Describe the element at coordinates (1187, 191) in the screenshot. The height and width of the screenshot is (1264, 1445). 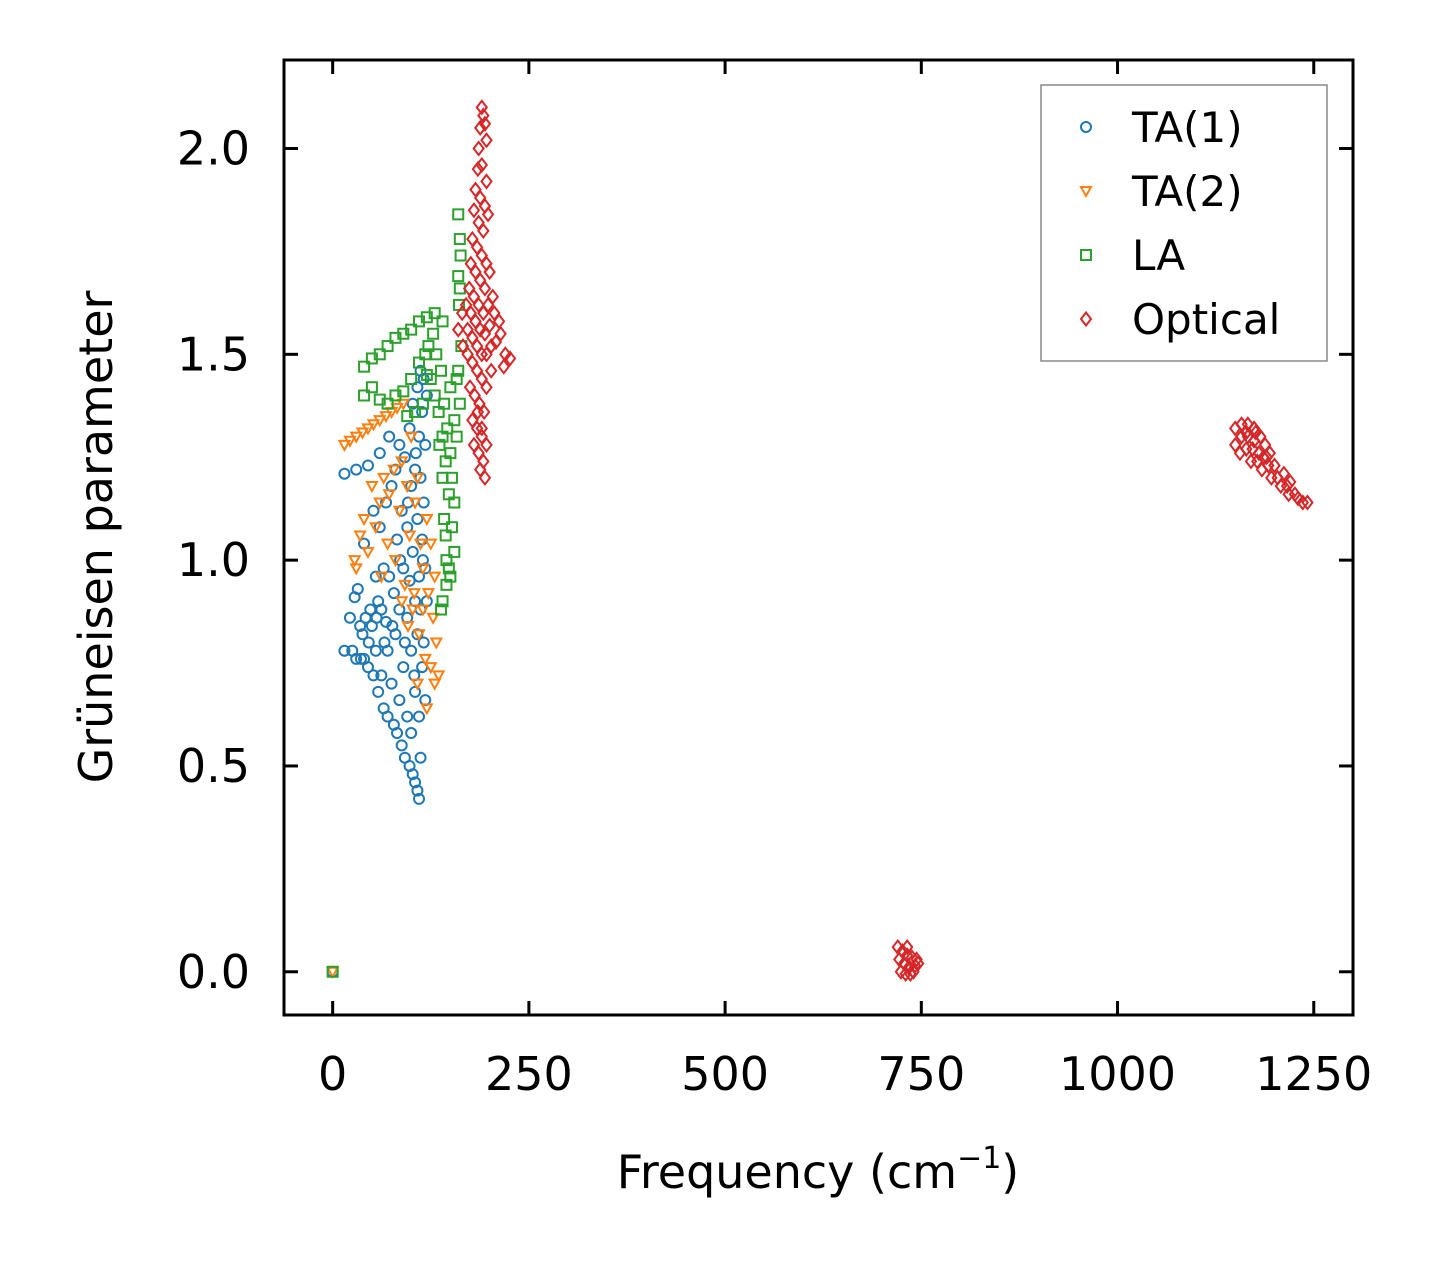
I see `legend-label: TA(2)` at that location.